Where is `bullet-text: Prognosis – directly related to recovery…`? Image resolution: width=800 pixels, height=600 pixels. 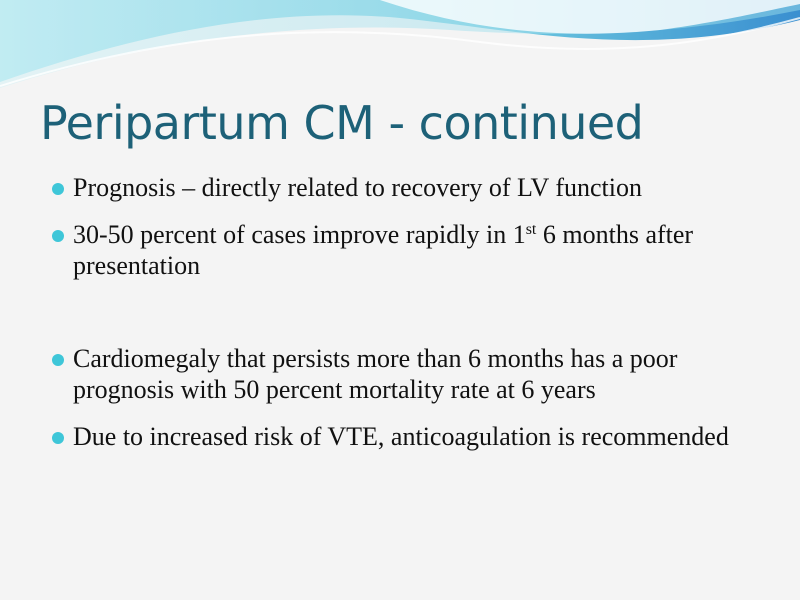
bullet-text: Prognosis – directly related to recovery… is located at coordinates (357, 187).